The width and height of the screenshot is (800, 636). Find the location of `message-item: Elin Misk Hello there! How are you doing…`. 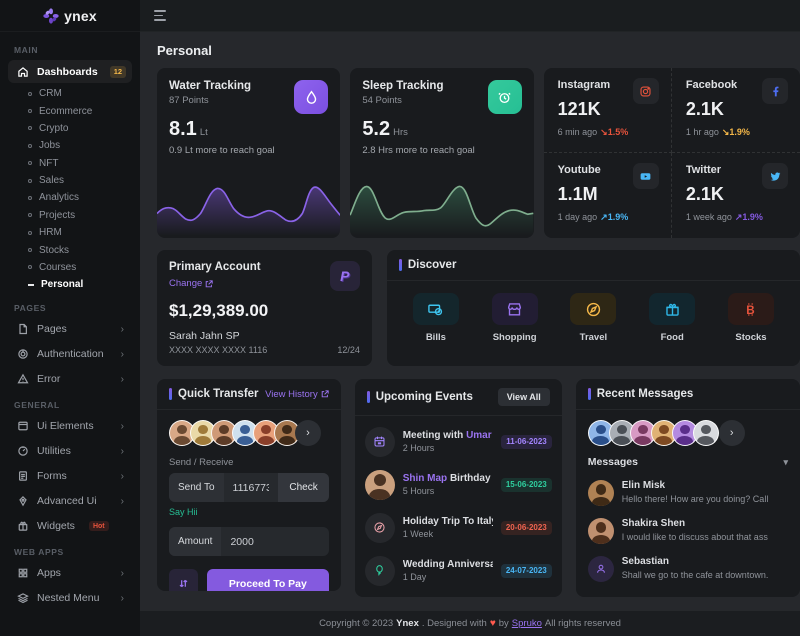

message-item: Elin Misk Hello there! How are you doing… is located at coordinates (688, 493).